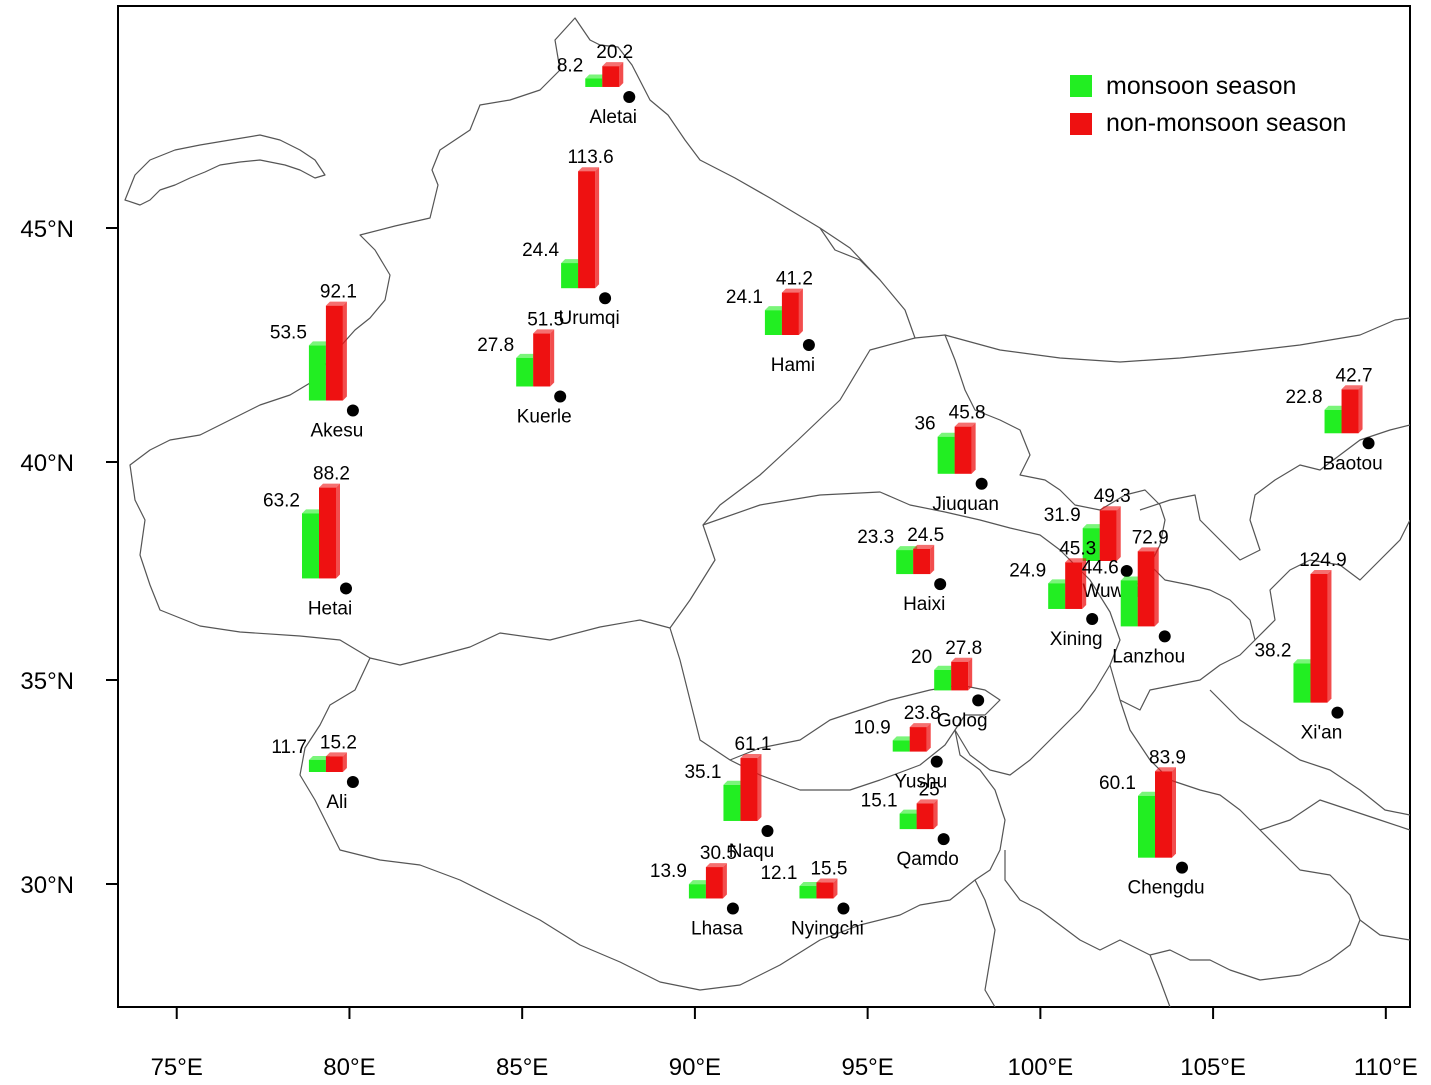  I want to click on station-qamdo: 15.1 25 Qamdo, so click(910, 824).